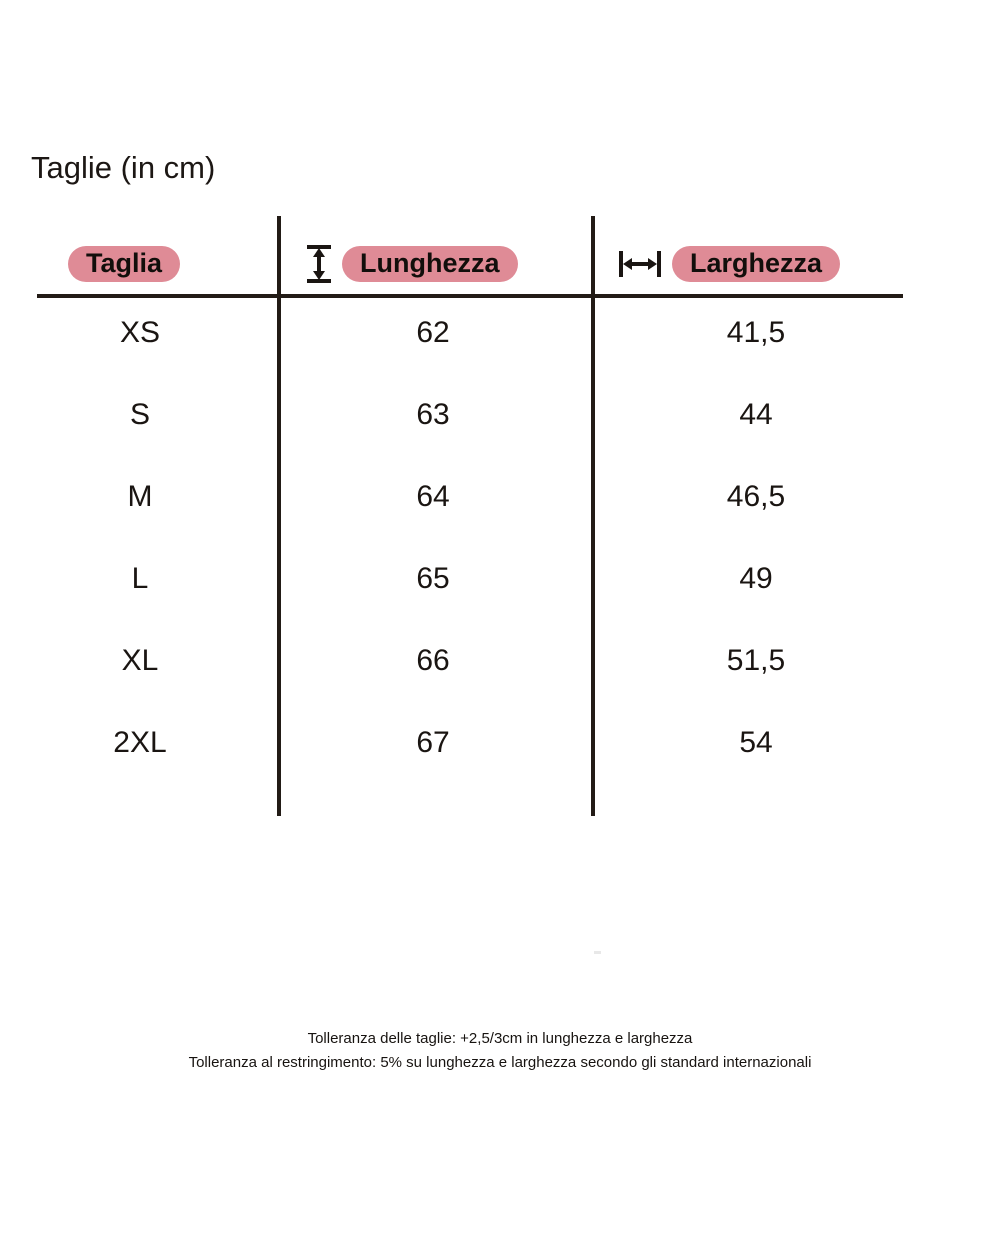  Describe the element at coordinates (433, 742) in the screenshot. I see `cell-lunghezza: 67` at that location.